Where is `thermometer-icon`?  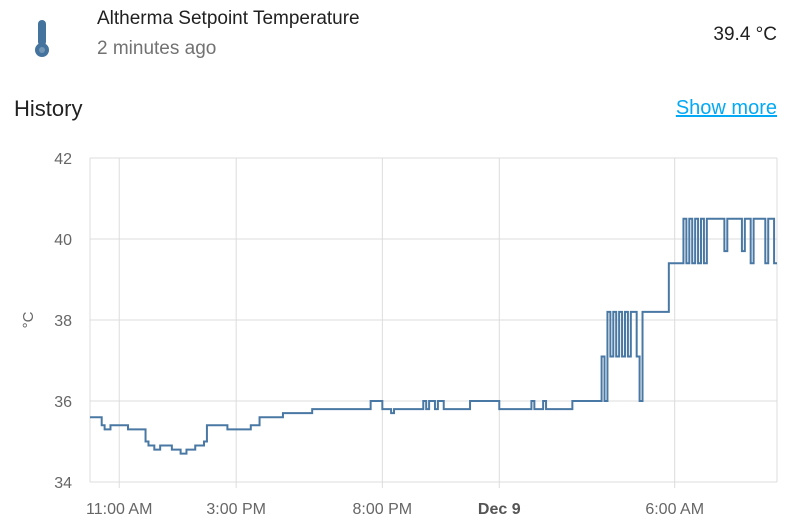
thermometer-icon is located at coordinates (42, 38).